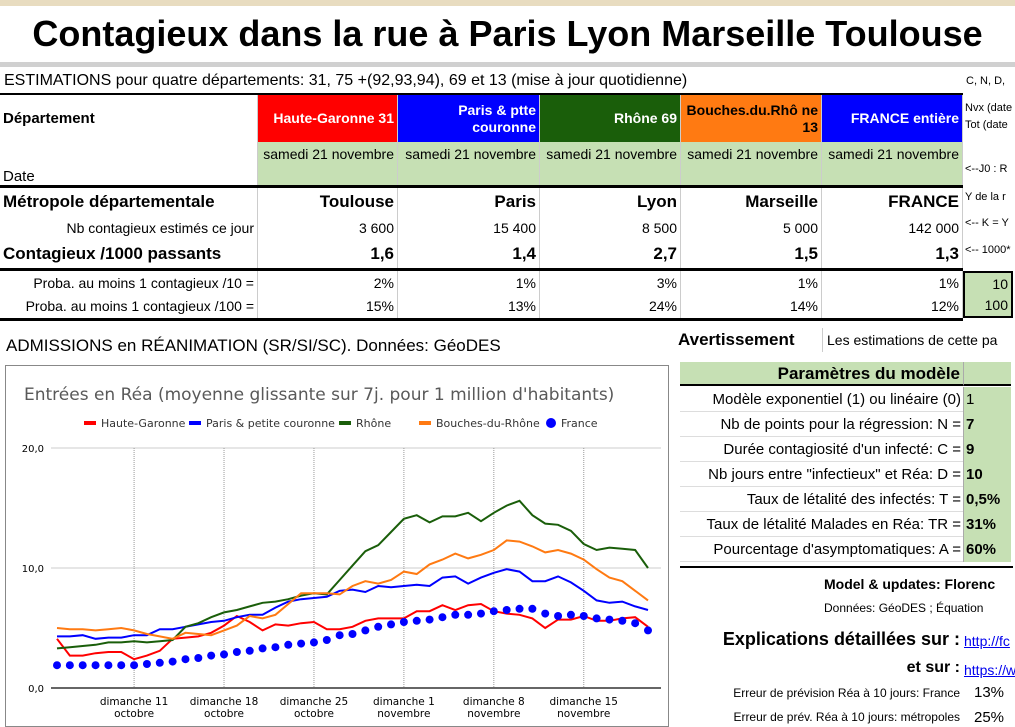  Describe the element at coordinates (751, 306) in the screenshot. I see `p100-cell: 14%` at that location.